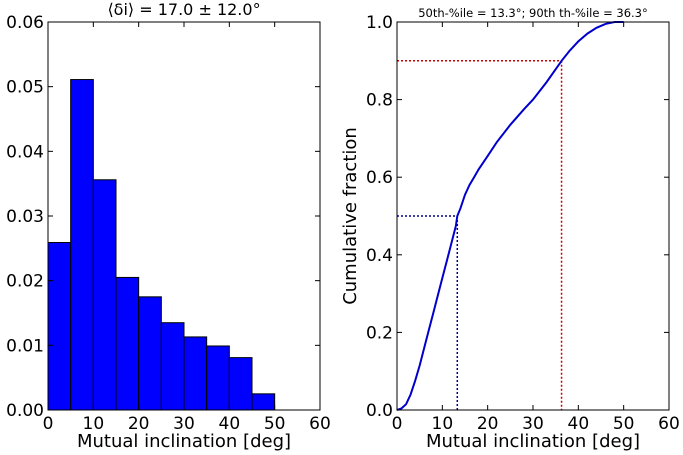 Image resolution: width=683 pixels, height=455 pixels. Describe the element at coordinates (320, 424) in the screenshot. I see `histogram-x-tick-label: 60` at that location.